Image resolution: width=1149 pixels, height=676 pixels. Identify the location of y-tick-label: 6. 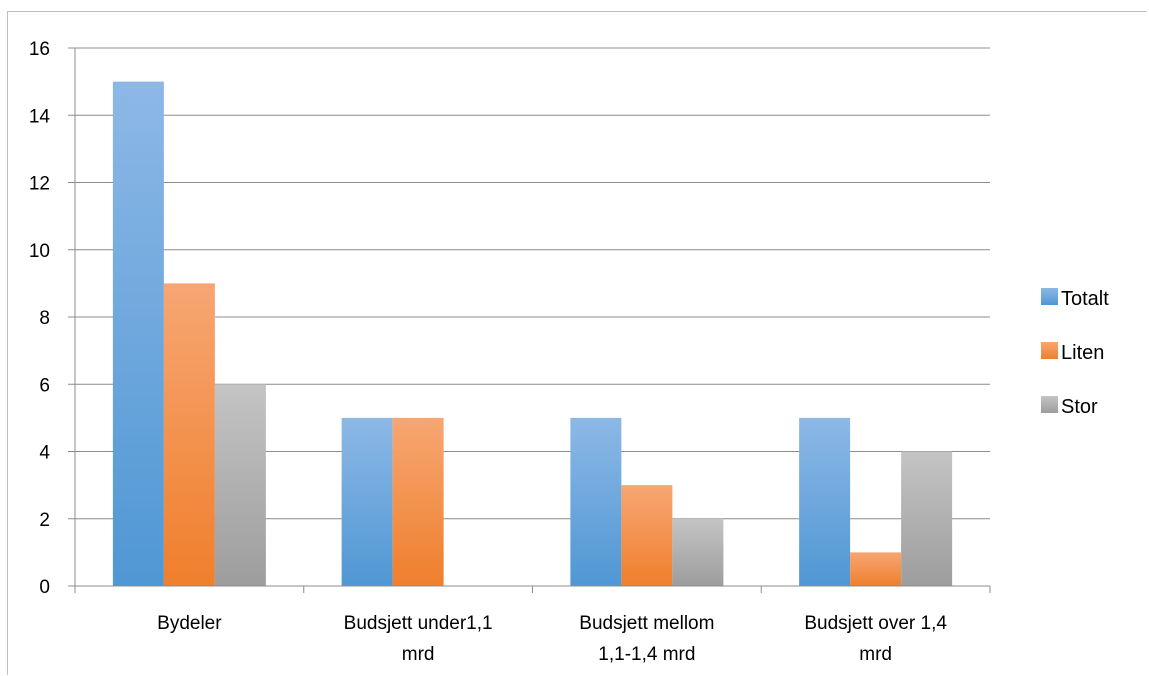
(44, 385).